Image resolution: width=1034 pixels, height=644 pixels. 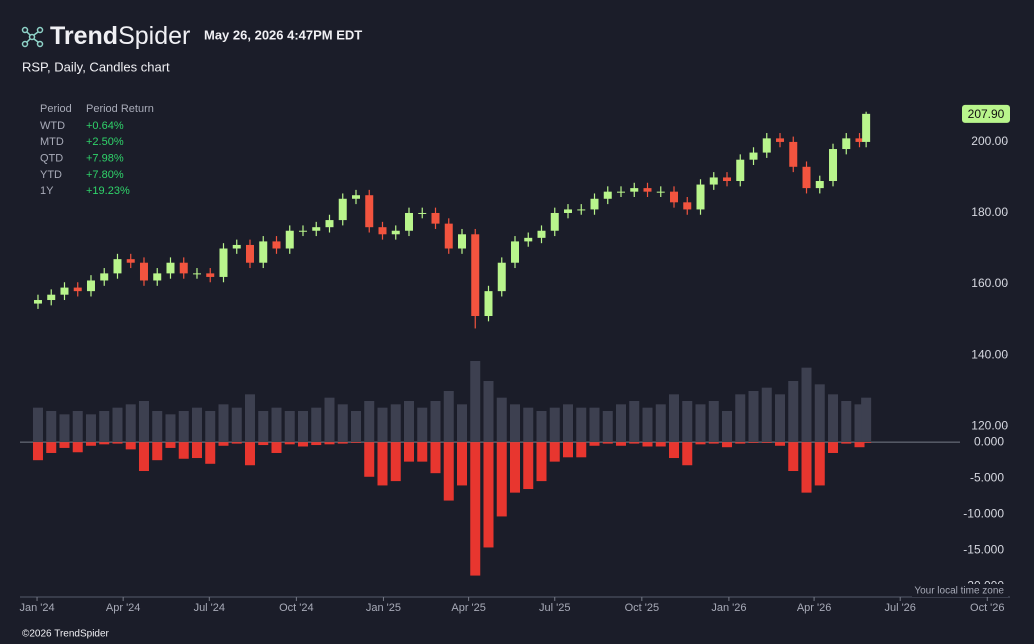 What do you see at coordinates (32, 37) in the screenshot?
I see `logo-icon` at bounding box center [32, 37].